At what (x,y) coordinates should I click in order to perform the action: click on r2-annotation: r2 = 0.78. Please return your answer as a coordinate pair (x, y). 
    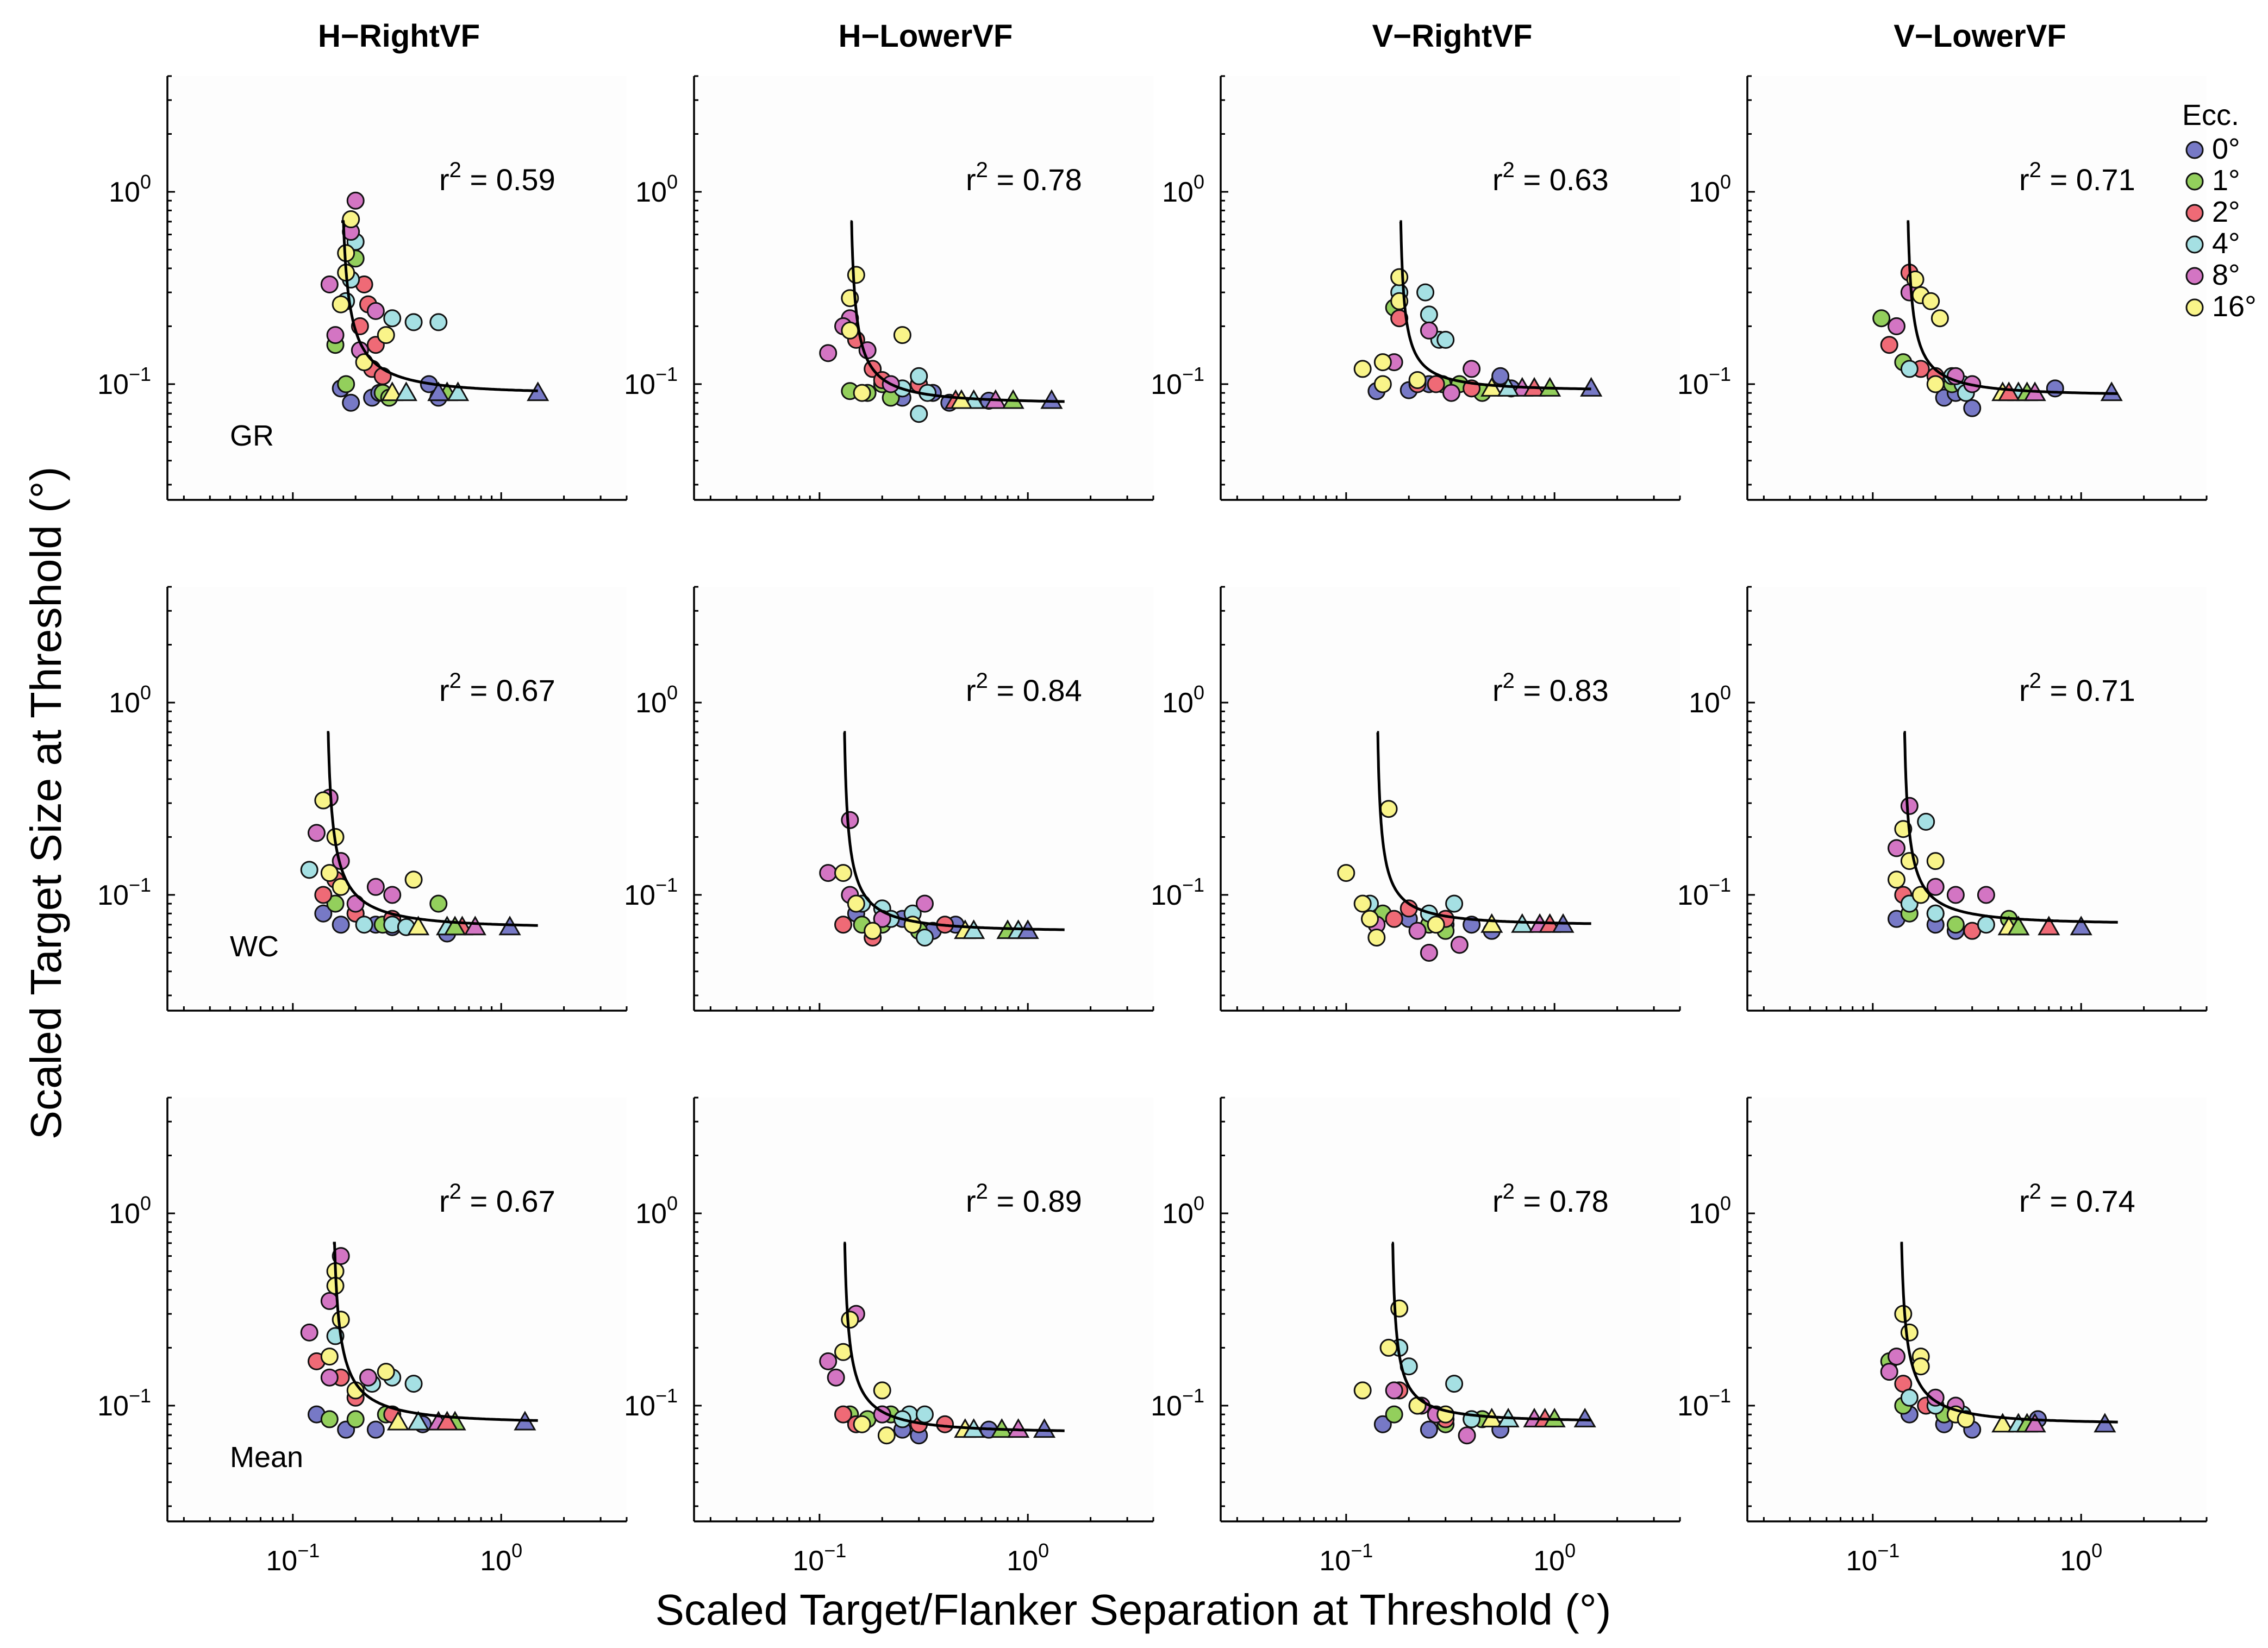
    Looking at the image, I should click on (1024, 177).